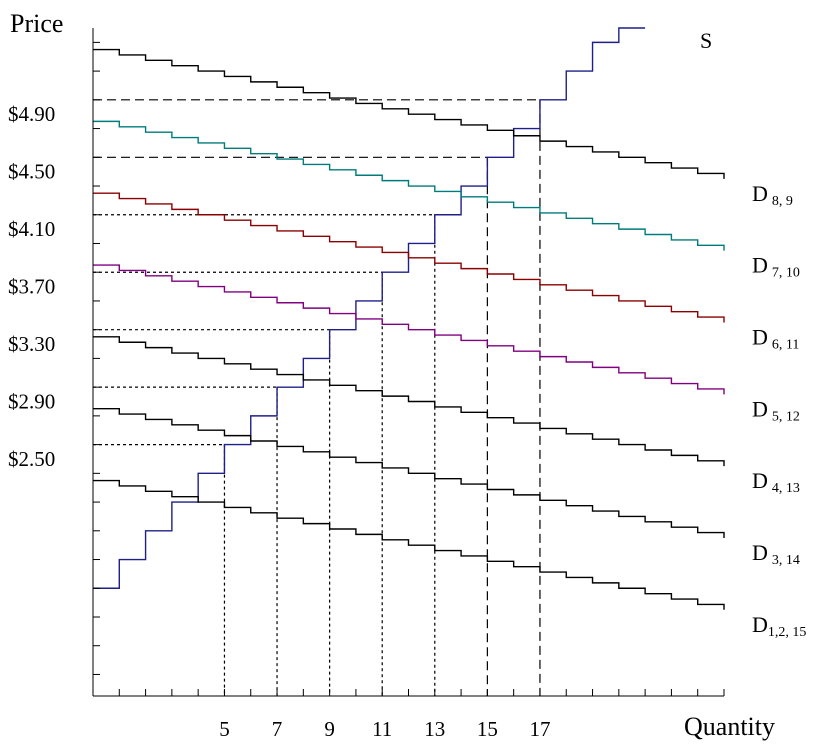 This screenshot has width=828, height=753. What do you see at coordinates (31, 172) in the screenshot?
I see `y-tick-label: $4.50` at bounding box center [31, 172].